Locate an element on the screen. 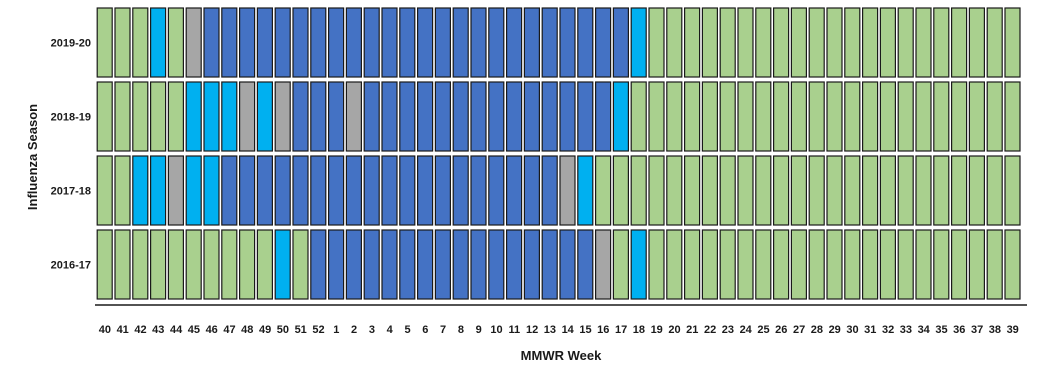 The image size is (1042, 367). week-label-10: 10 is located at coordinates (496, 330).